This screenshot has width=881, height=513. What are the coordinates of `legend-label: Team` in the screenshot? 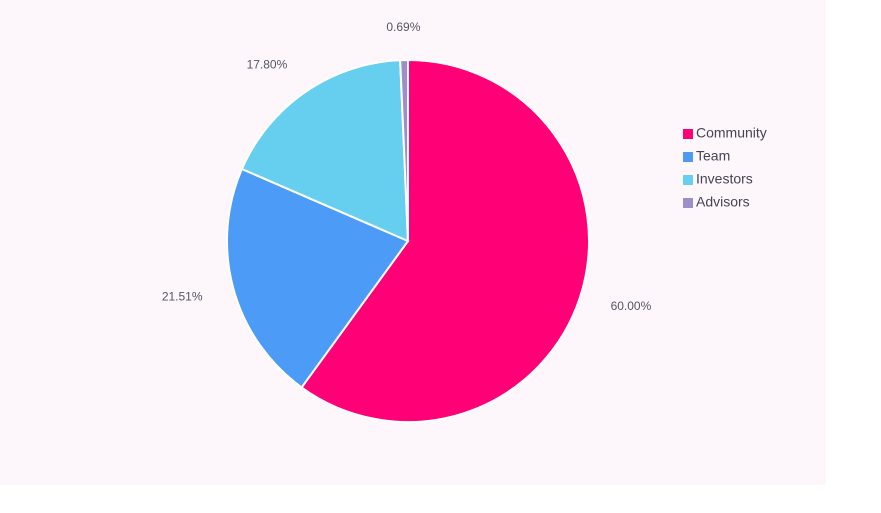 It's located at (713, 156).